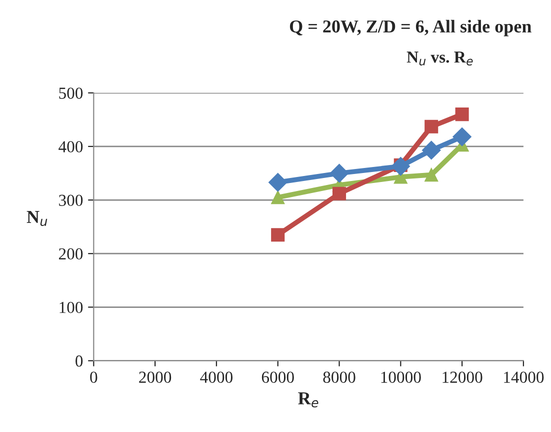 The image size is (551, 432). I want to click on y-tick-label: 500, so click(71, 93).